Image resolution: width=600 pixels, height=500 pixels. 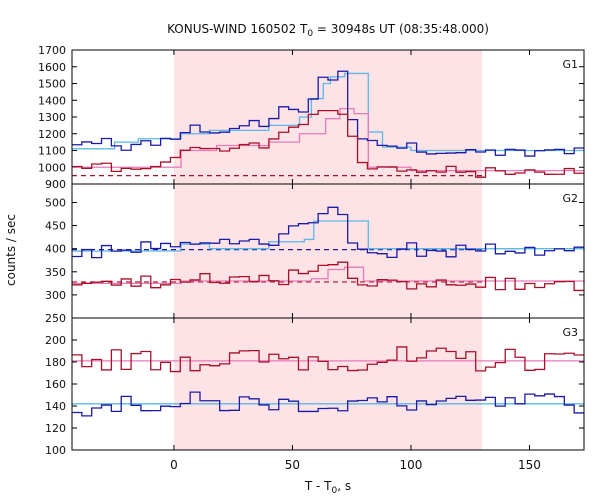 I want to click on x-tick-label: 0, so click(x=174, y=465).